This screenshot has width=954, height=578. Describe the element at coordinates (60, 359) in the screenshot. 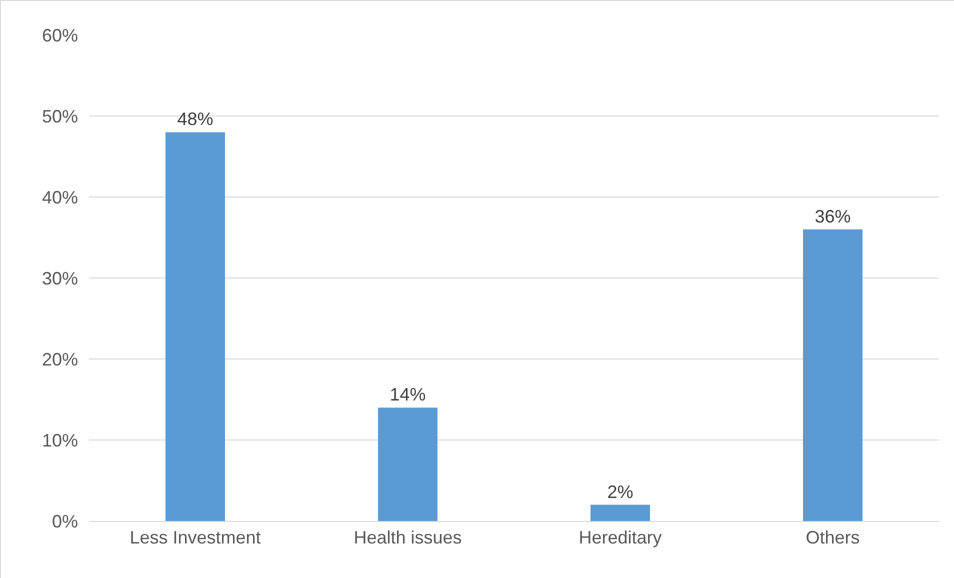

I see `y-tick-label: 20%` at that location.